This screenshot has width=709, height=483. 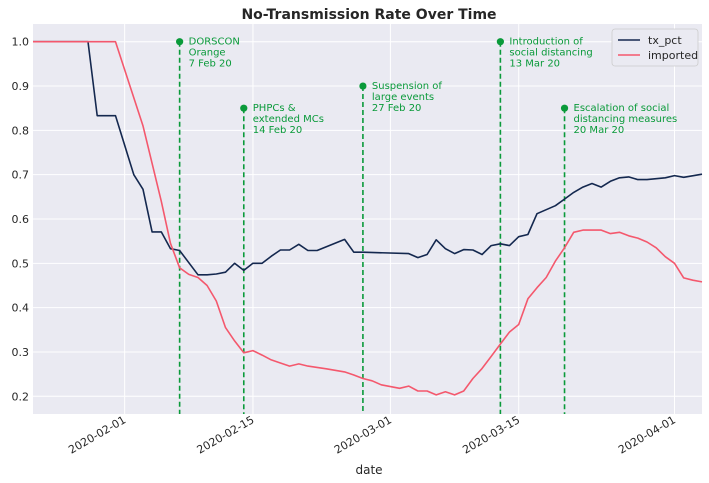 I want to click on x-axis-label: date, so click(x=368, y=470).